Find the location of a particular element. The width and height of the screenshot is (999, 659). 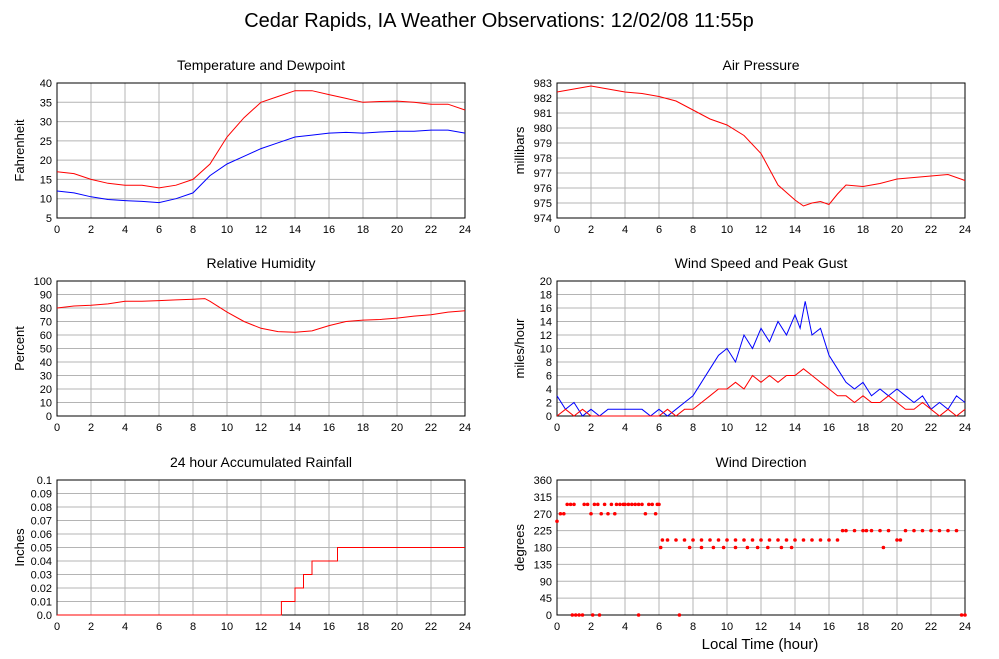

y-tick-label: 40 is located at coordinates (46, 84).